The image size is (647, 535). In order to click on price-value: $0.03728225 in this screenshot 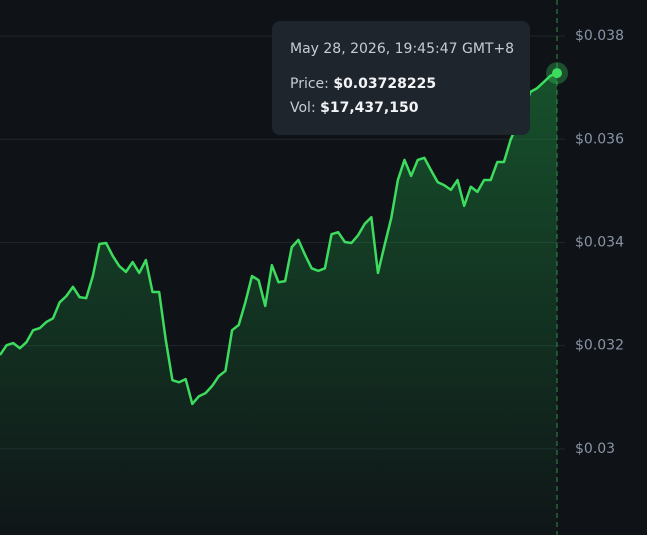, I will do `click(385, 84)`.